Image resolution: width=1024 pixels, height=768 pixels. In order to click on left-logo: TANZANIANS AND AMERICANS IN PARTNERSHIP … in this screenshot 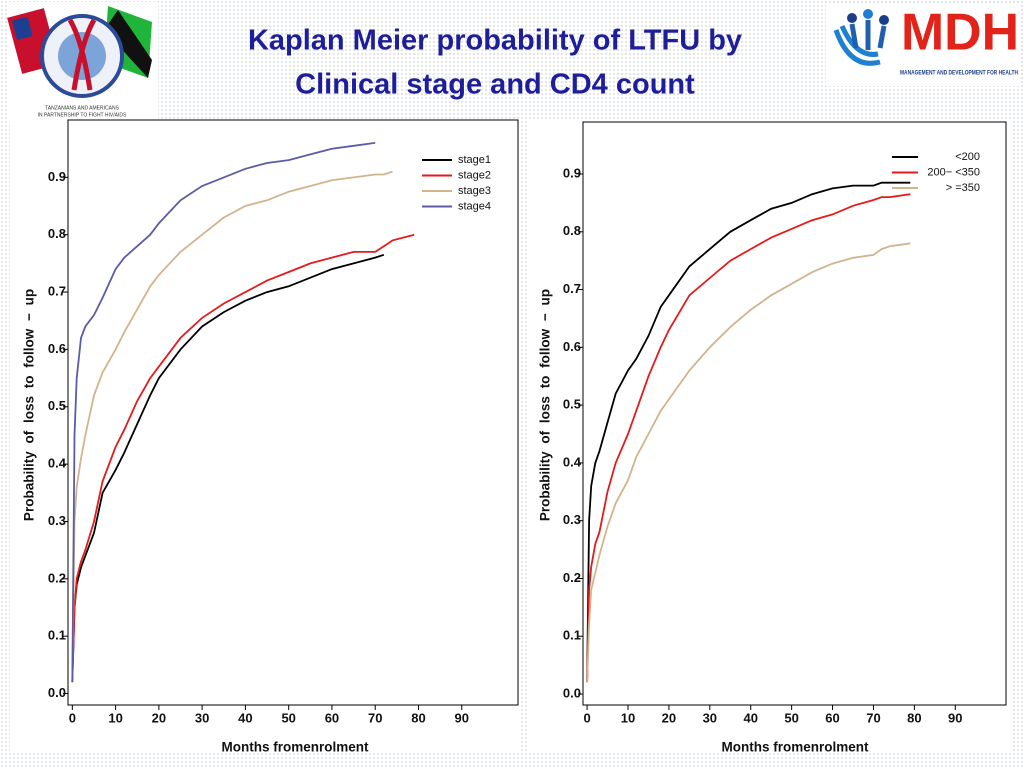, I will do `click(82, 62)`.